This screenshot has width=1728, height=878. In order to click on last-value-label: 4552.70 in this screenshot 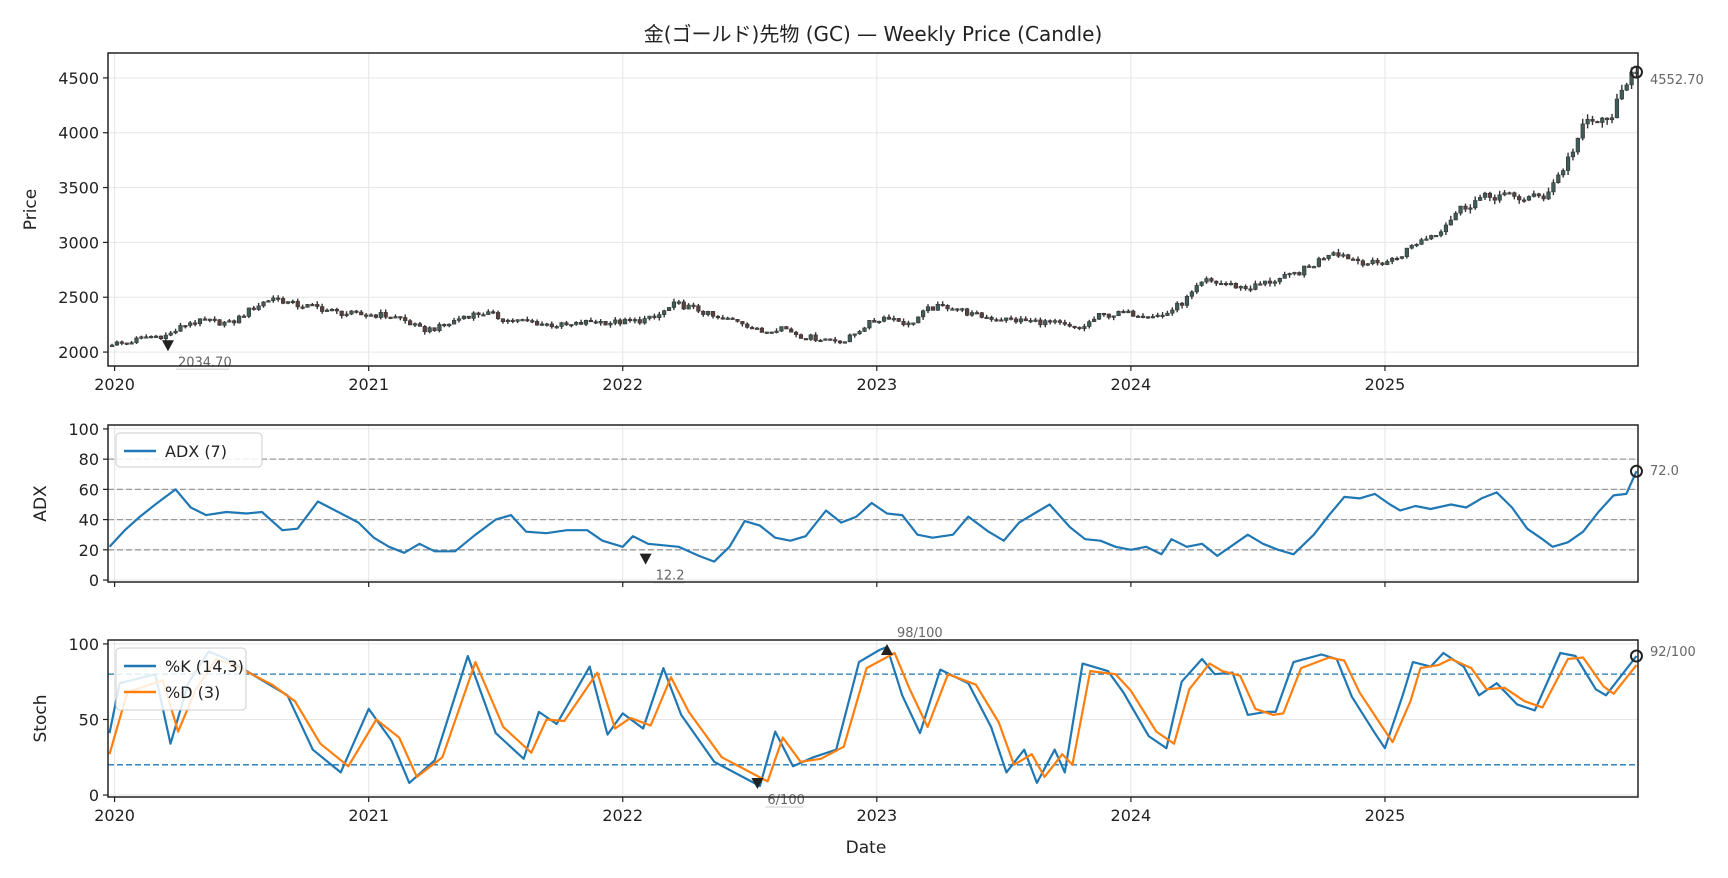, I will do `click(1677, 80)`.